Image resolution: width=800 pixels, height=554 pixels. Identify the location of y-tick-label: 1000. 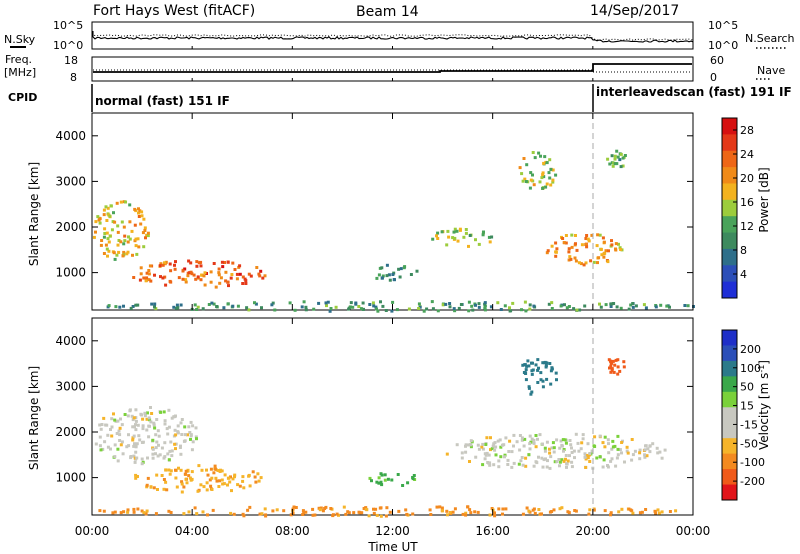
(70, 273).